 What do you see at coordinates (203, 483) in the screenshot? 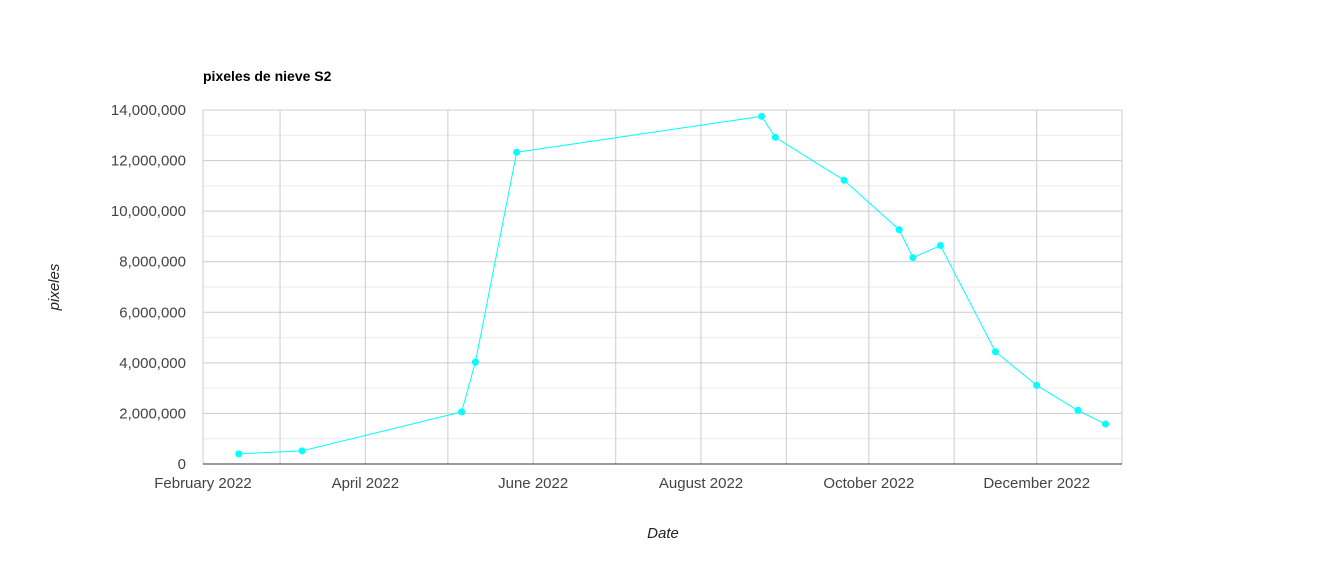
I see `x-tick-label: February 2022` at bounding box center [203, 483].